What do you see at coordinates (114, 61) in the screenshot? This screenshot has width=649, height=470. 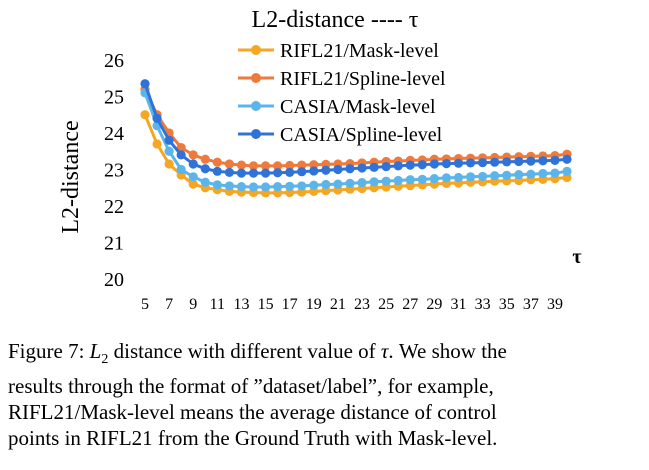 I see `y-tick-label: 26` at bounding box center [114, 61].